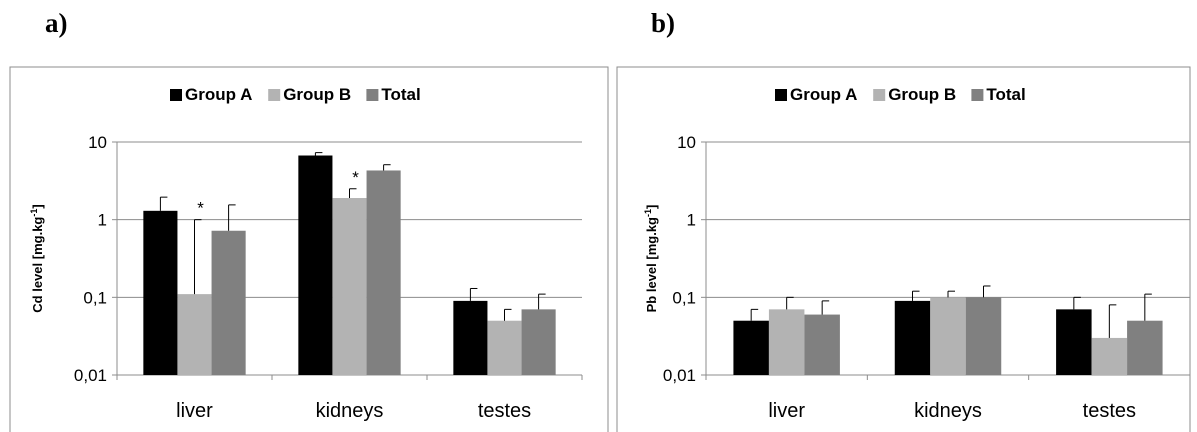 This screenshot has height=432, width=1197. What do you see at coordinates (56, 23) in the screenshot?
I see `panel-a-label: a)` at bounding box center [56, 23].